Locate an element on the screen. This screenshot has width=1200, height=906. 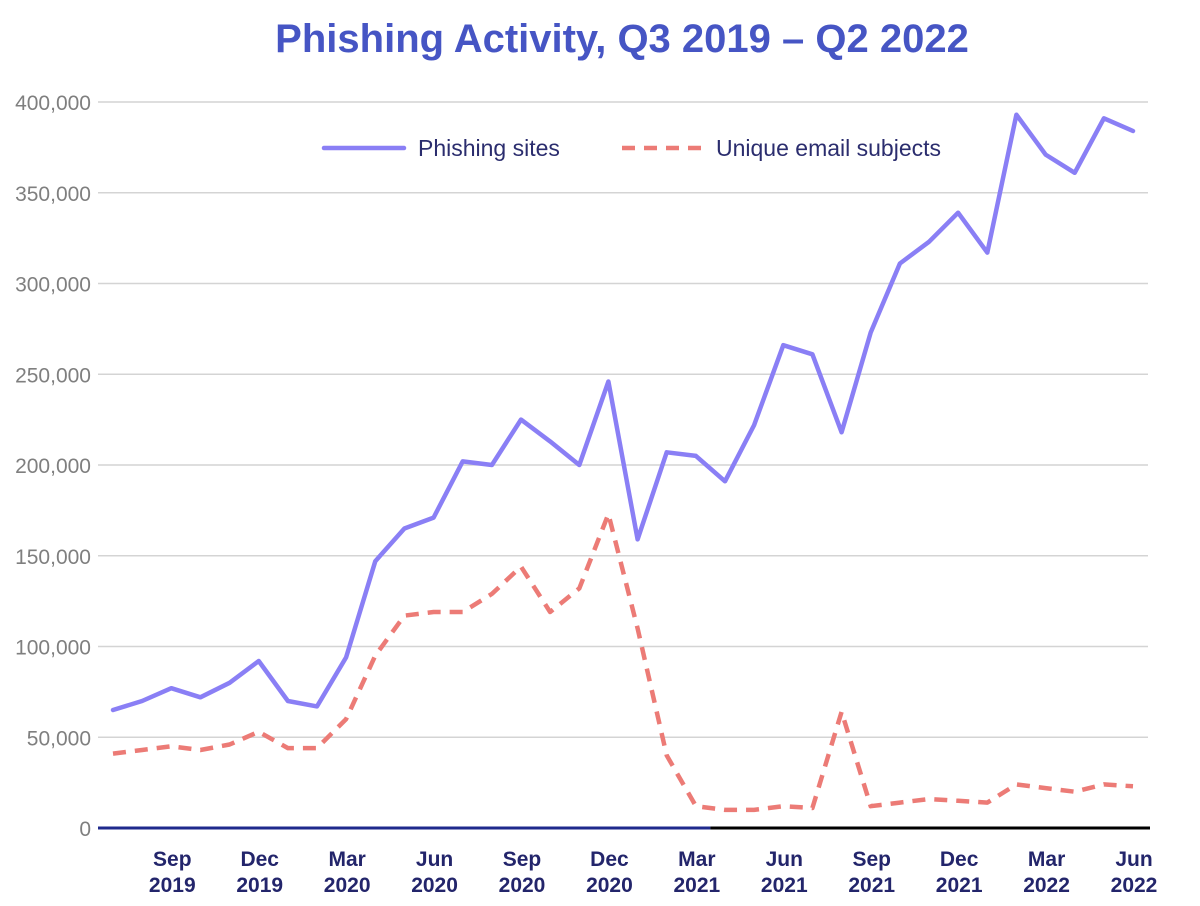
y-tick-label: 350,000 is located at coordinates (53, 194).